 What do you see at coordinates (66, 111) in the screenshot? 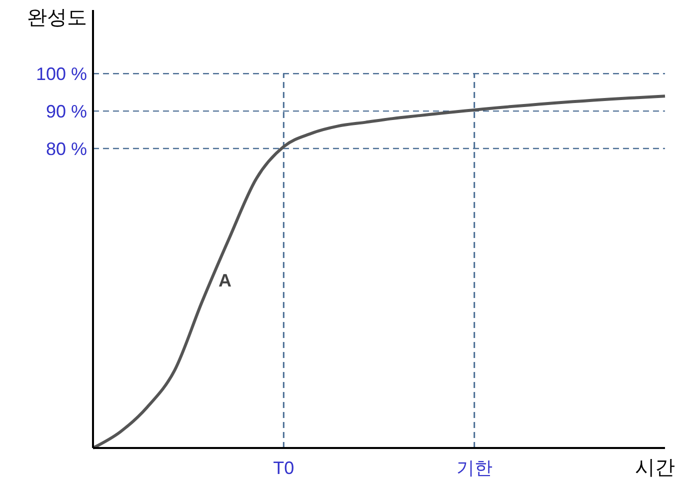
I see `y-tick-label: 90 %` at bounding box center [66, 111].